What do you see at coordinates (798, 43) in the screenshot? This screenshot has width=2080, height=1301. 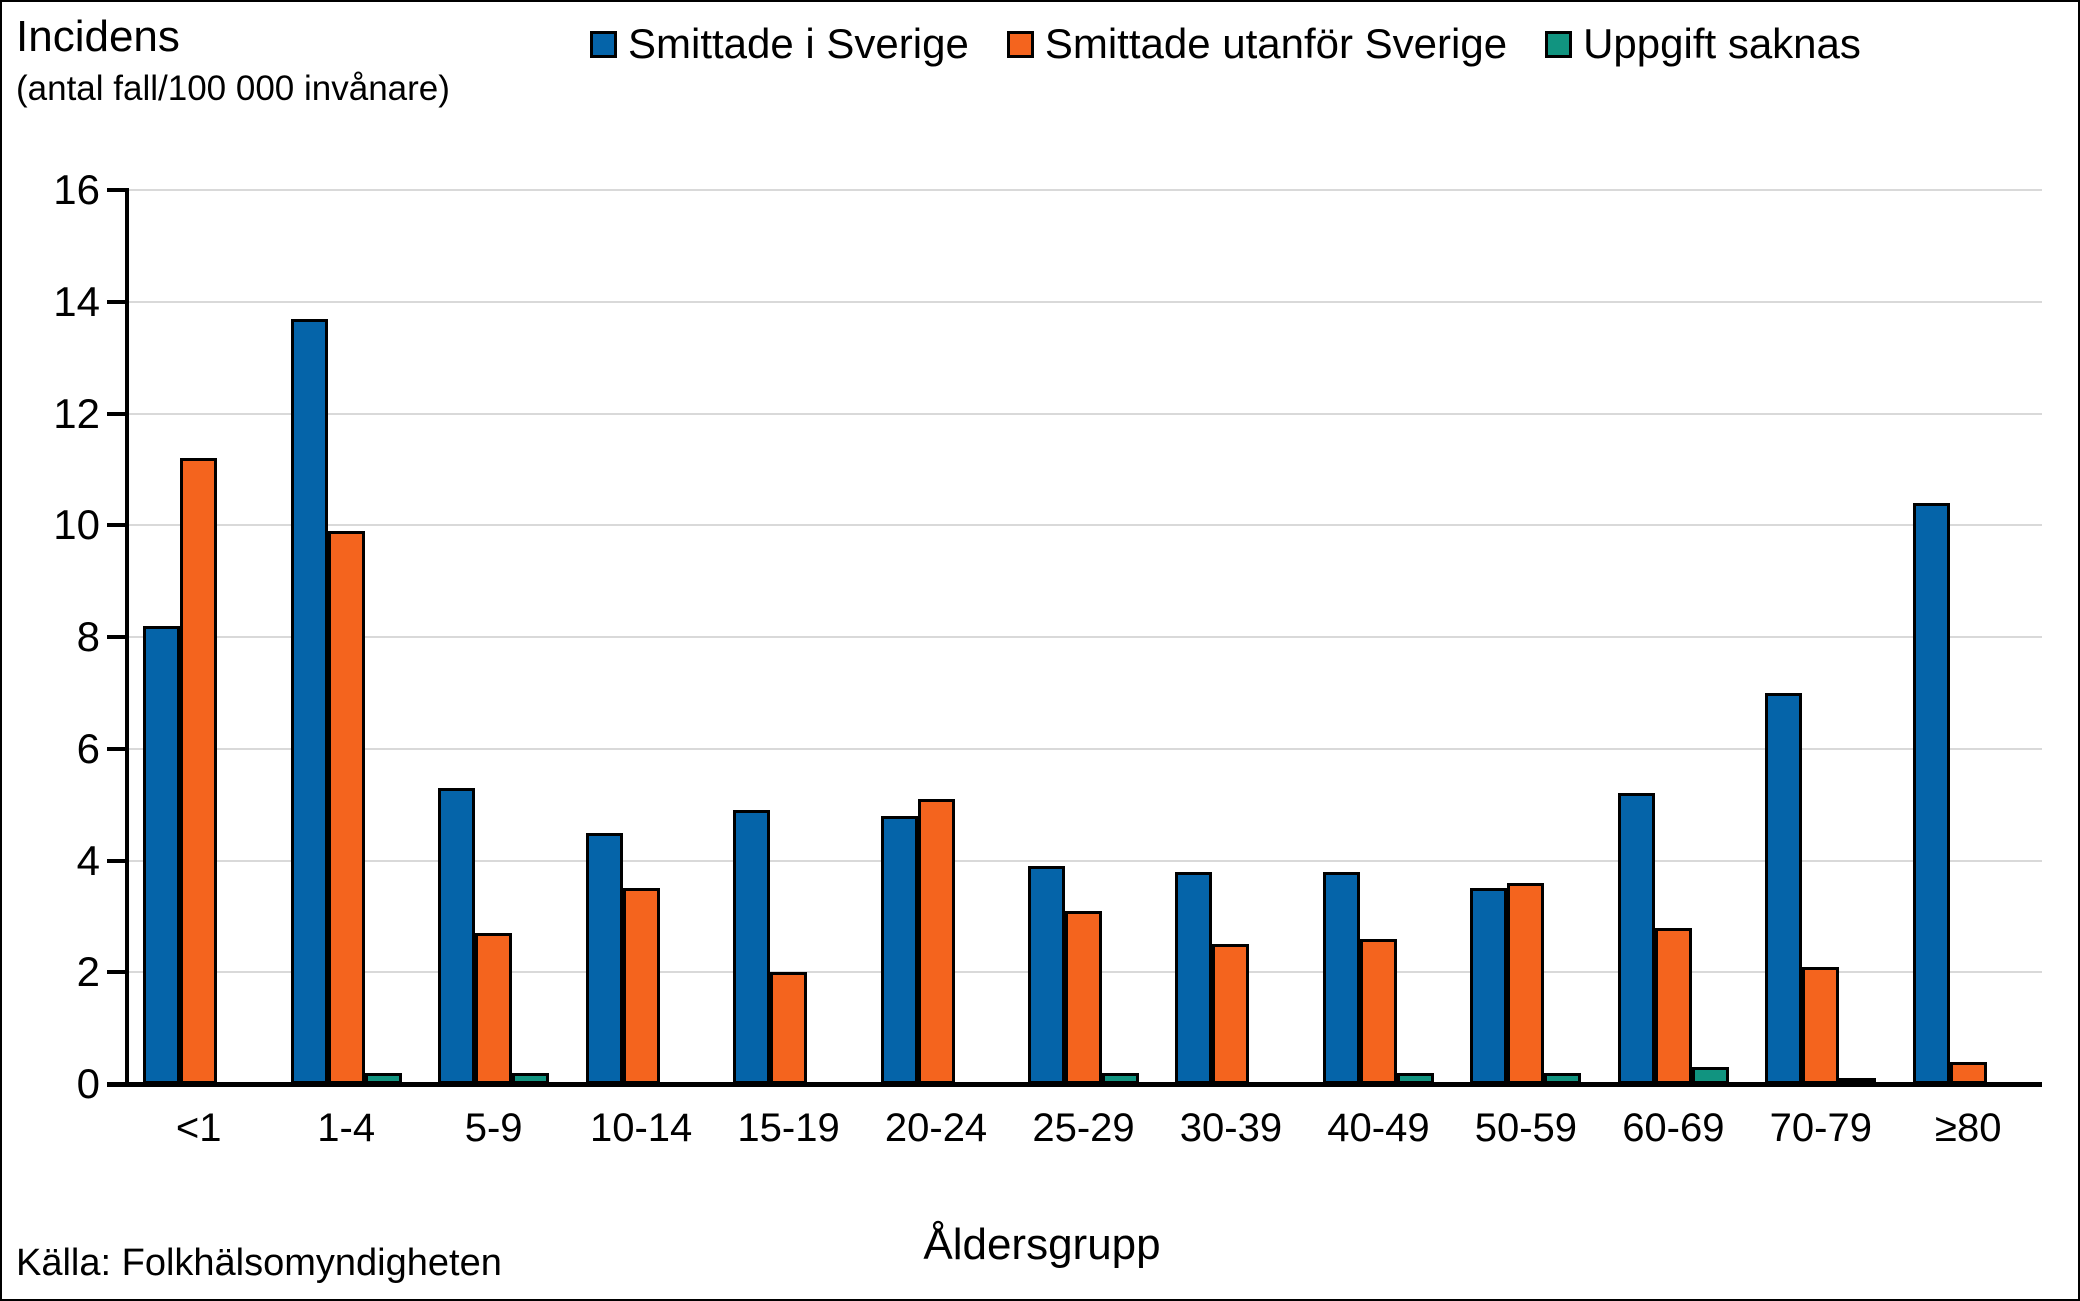 I see `legend-label: Smittade i Sverige` at bounding box center [798, 43].